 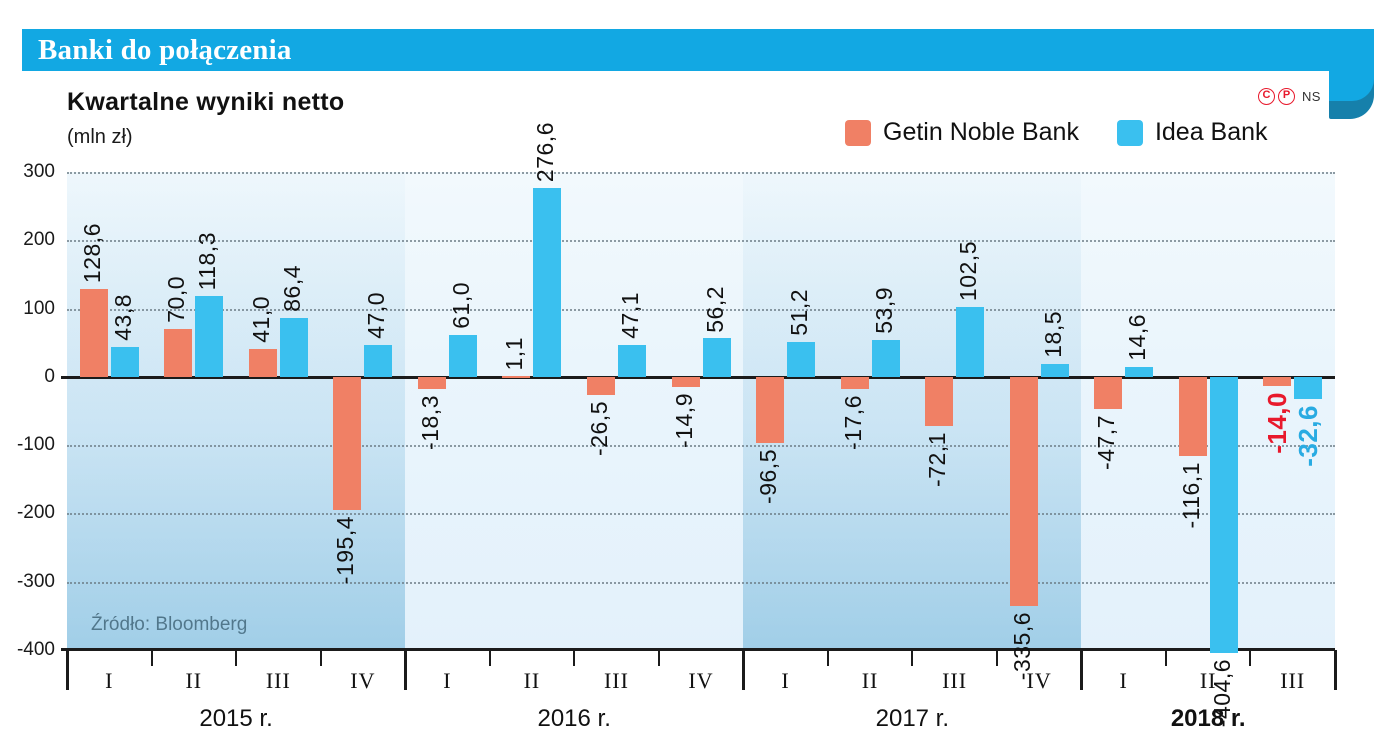 I want to click on bar-value-label: -14,9, so click(x=683, y=420).